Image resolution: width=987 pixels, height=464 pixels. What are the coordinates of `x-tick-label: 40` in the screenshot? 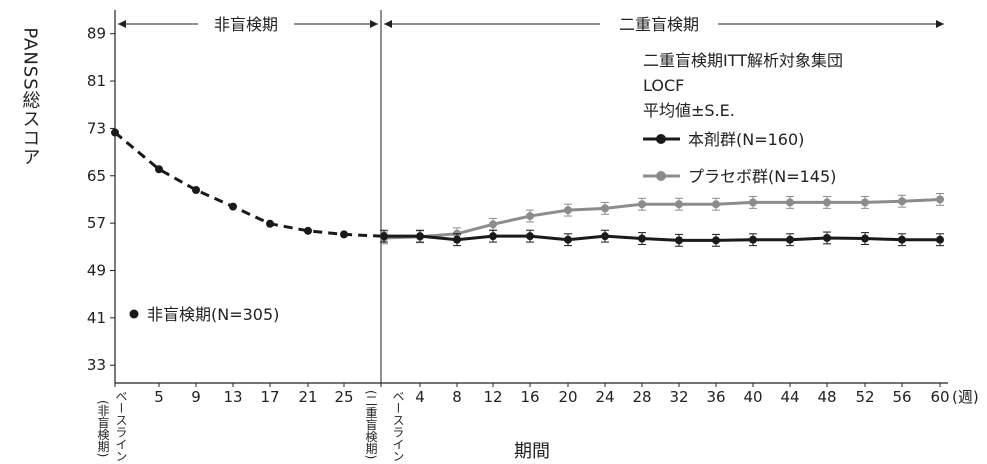 It's located at (752, 397).